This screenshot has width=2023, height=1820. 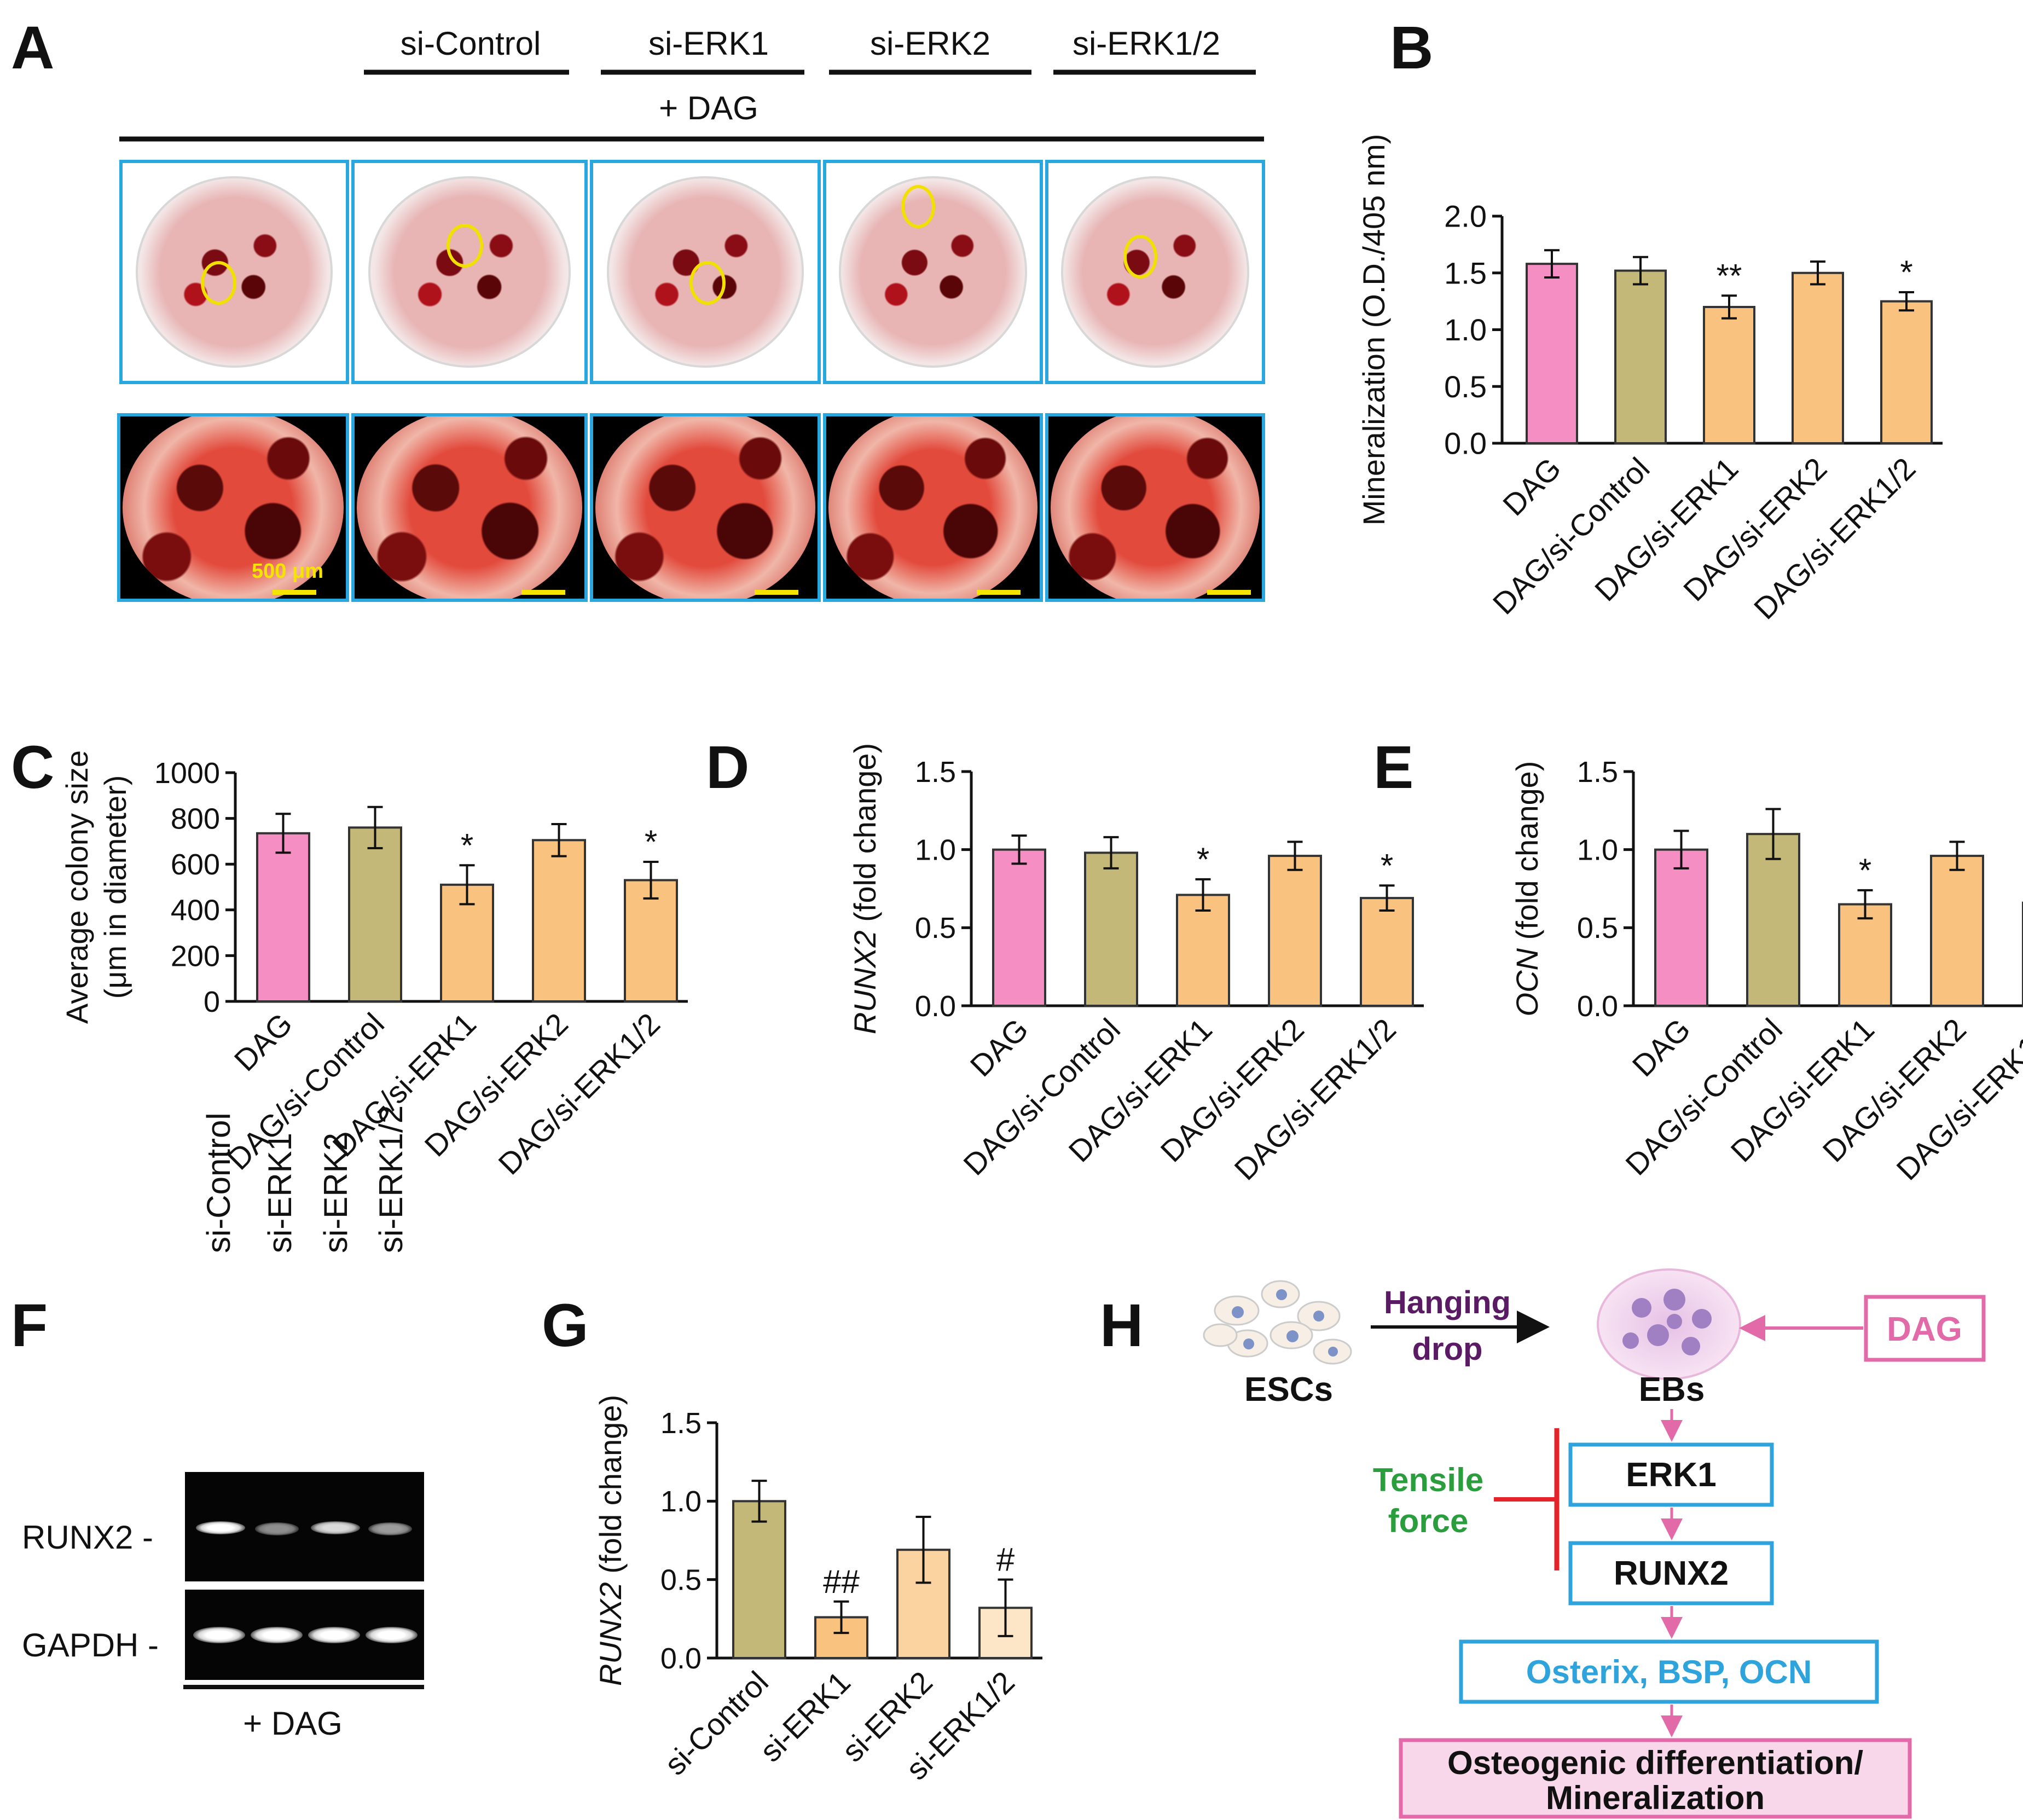 What do you see at coordinates (29, 1325) in the screenshot?
I see `panel-letter-f: F` at bounding box center [29, 1325].